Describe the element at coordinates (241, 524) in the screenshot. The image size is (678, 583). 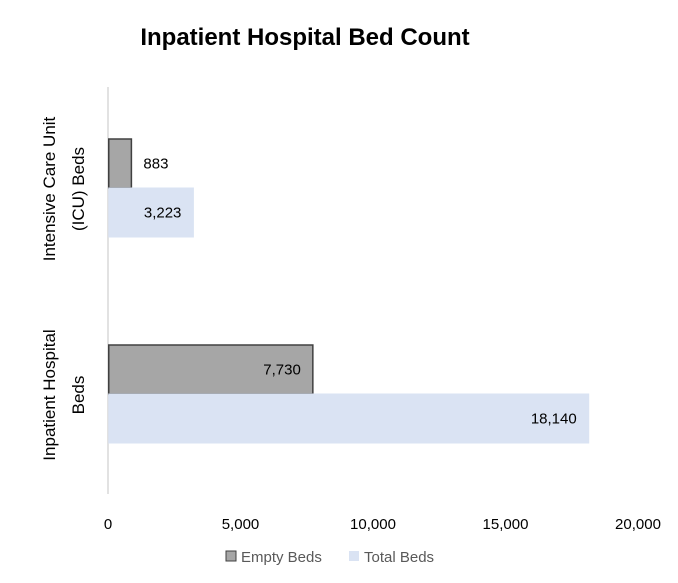
I see `x-tick-label: 5,000` at that location.